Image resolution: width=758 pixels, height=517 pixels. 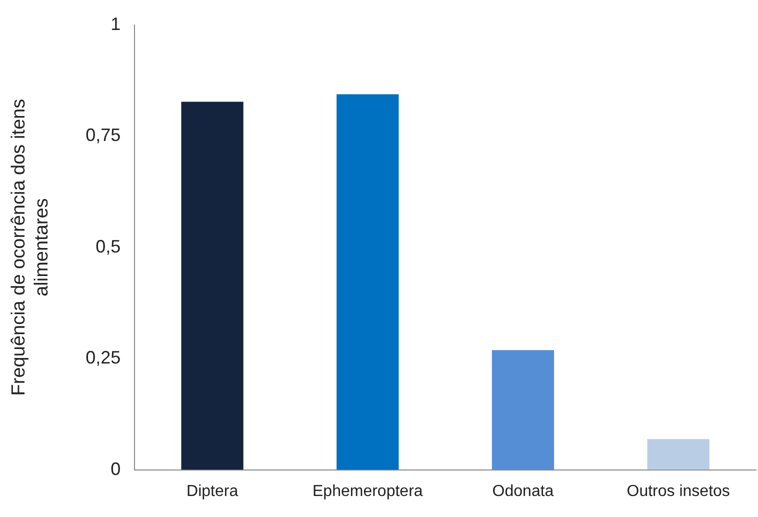 I want to click on y-tick-label: 0,5, so click(x=108, y=246).